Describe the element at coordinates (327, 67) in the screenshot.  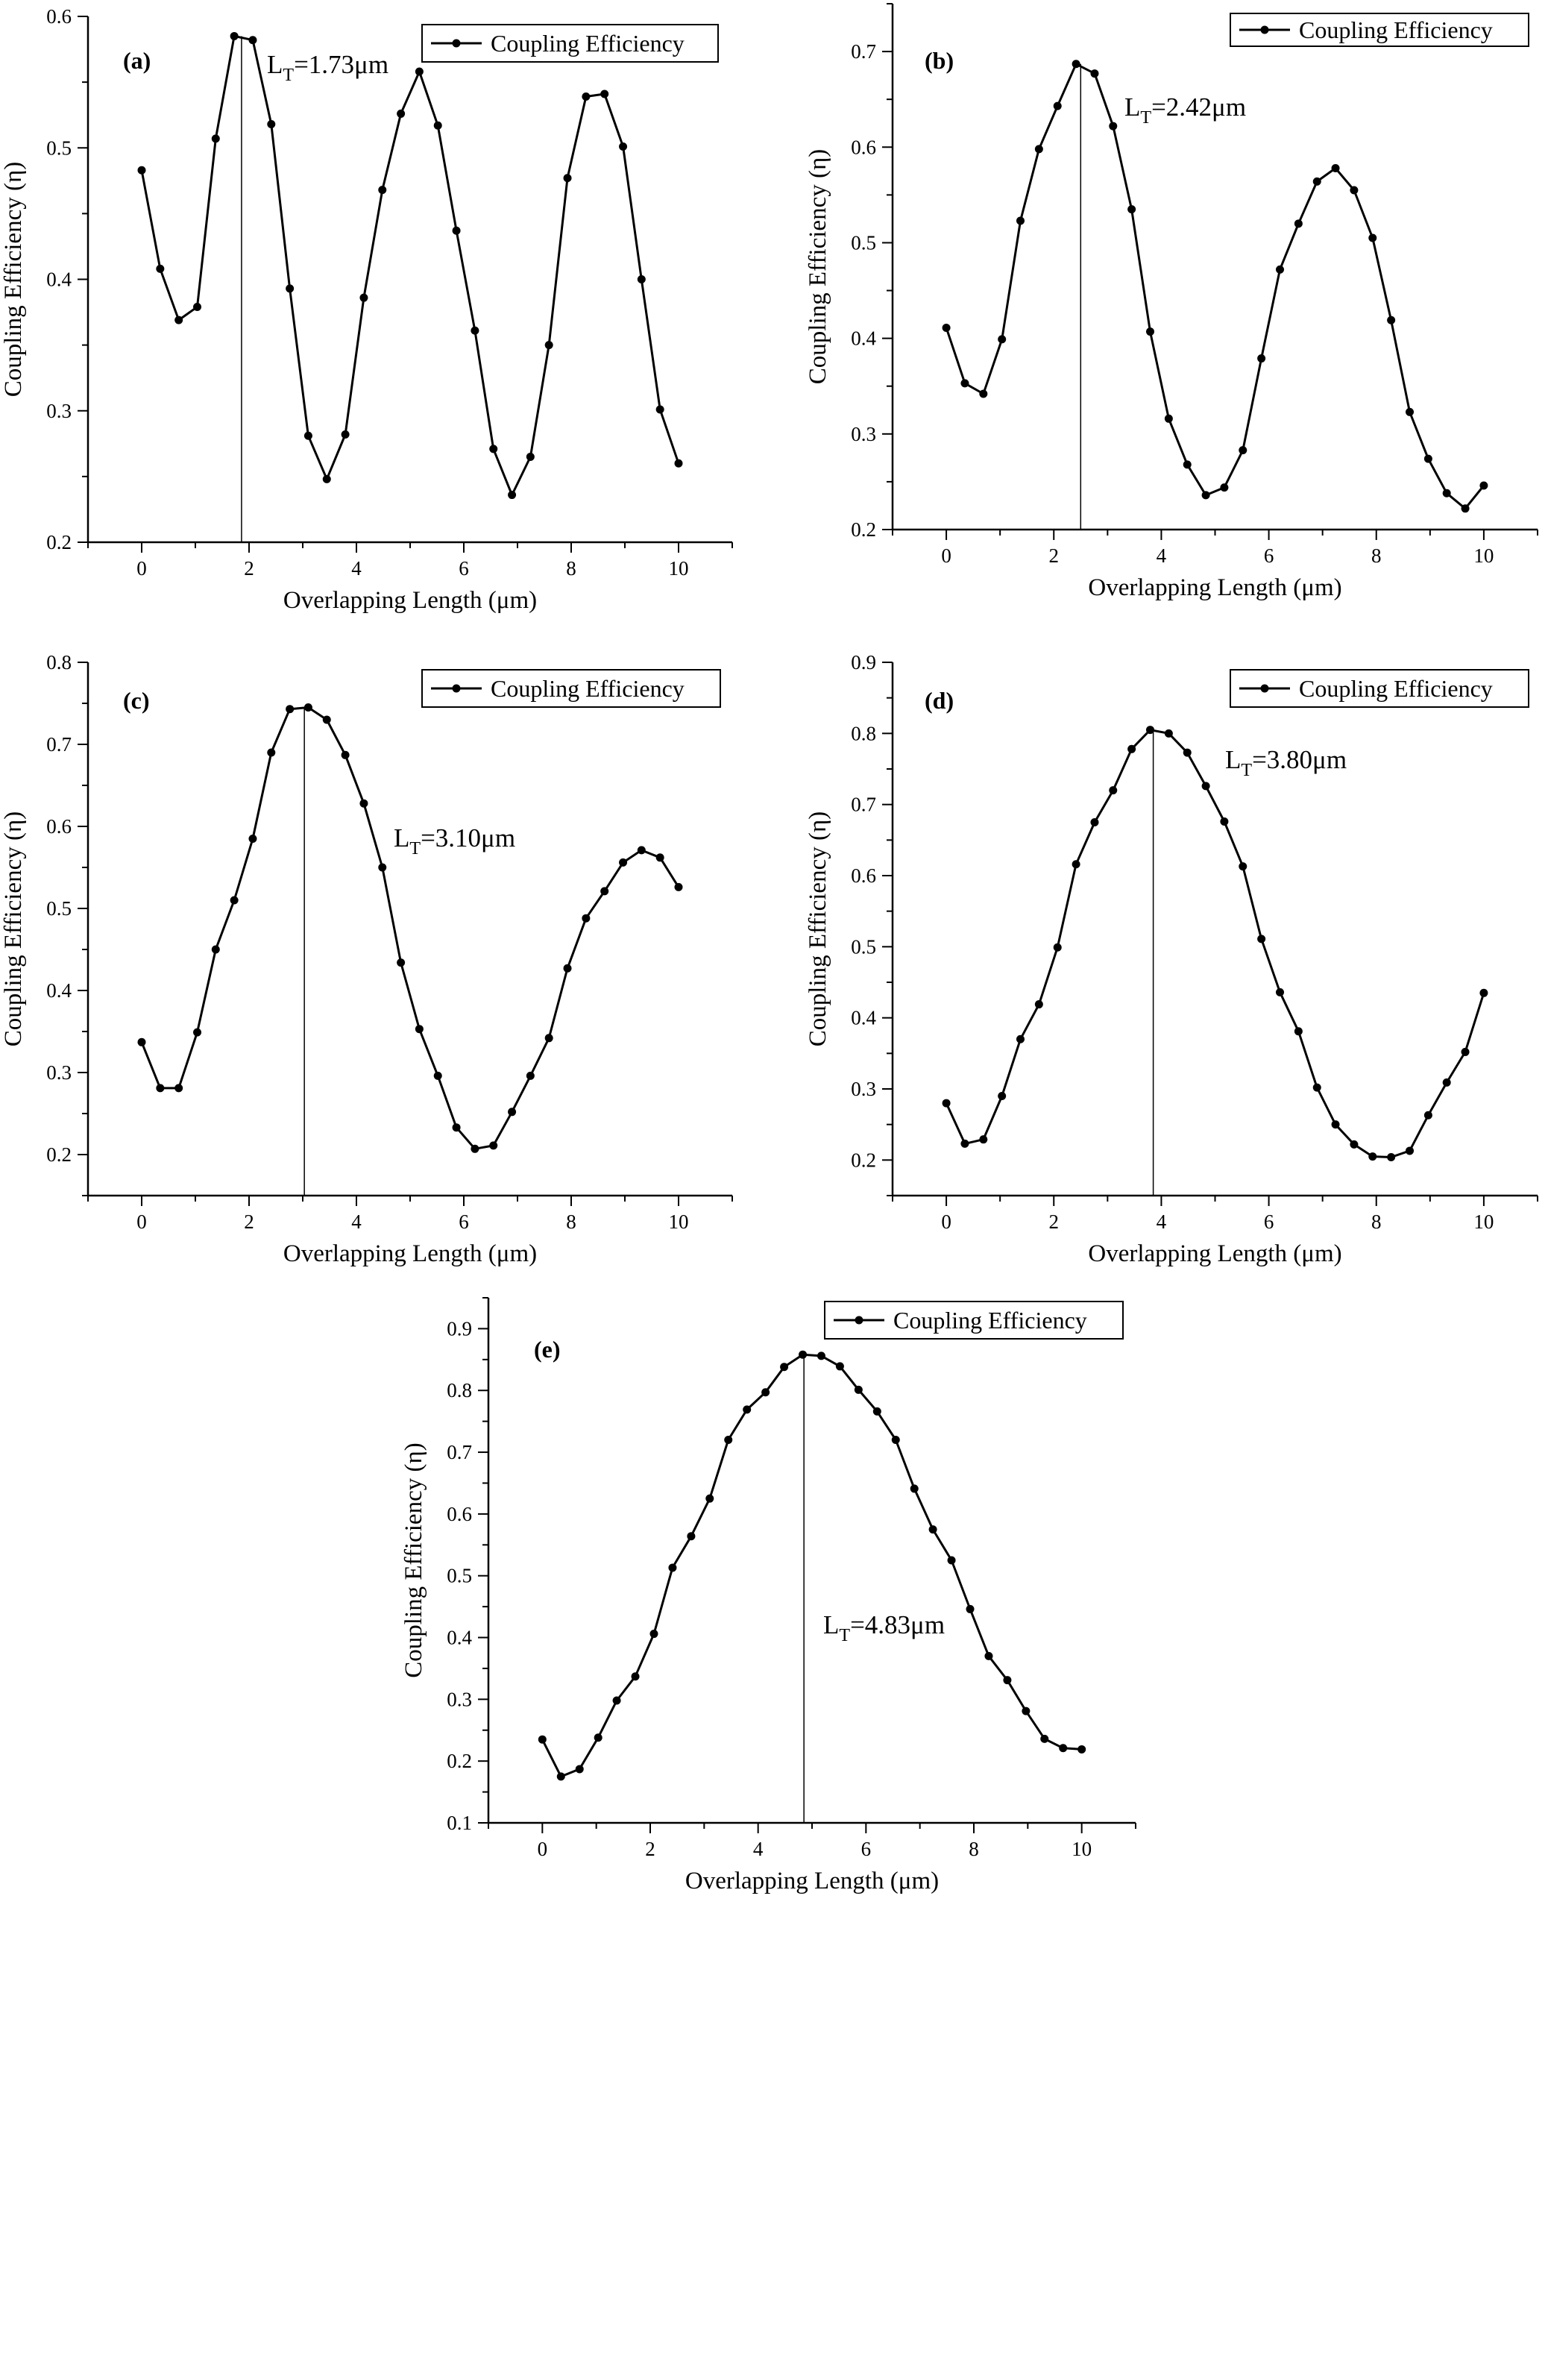
I see `annotation-lt: LT=1.73μm` at that location.